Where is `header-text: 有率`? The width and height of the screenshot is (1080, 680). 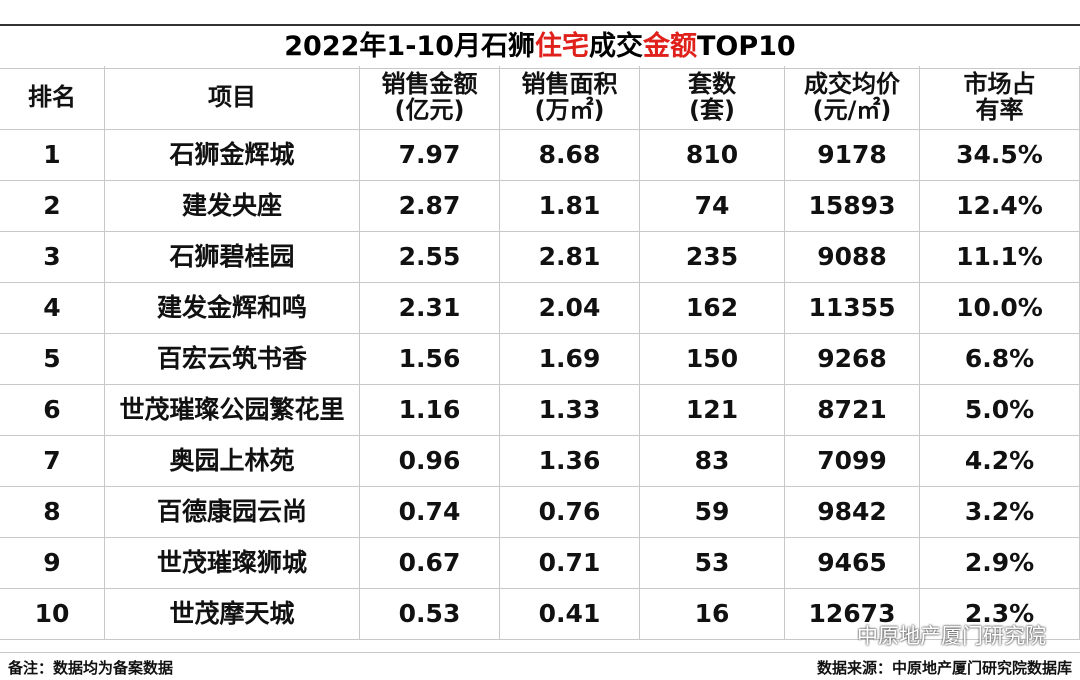
header-text: 有率 is located at coordinates (999, 109).